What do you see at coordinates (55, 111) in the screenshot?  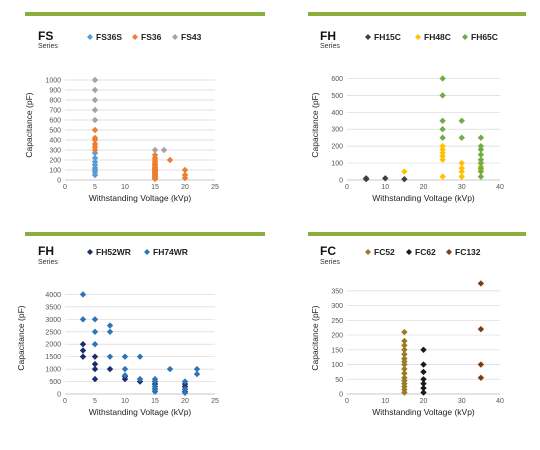 I see `y-tick-label: 700` at bounding box center [55, 111].